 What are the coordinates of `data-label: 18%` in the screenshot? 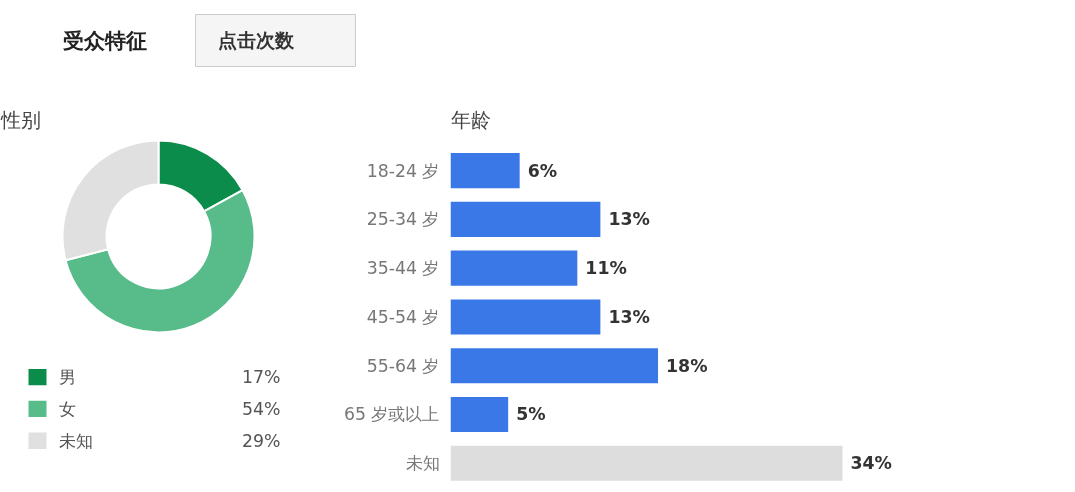 It's located at (687, 365).